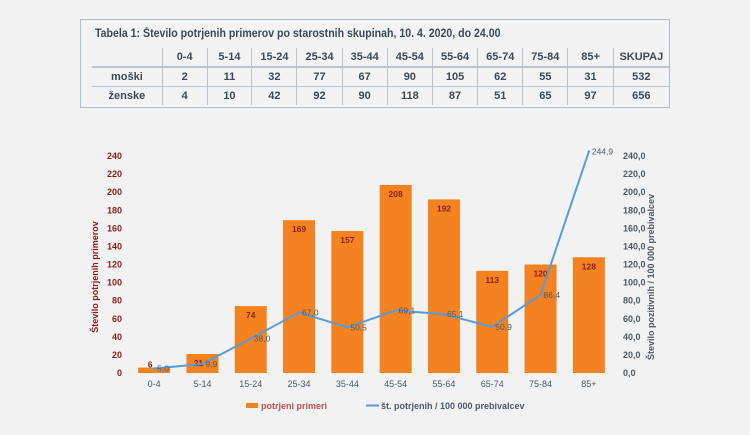 The width and height of the screenshot is (750, 435). I want to click on right-axis-tick-label: 240,0, so click(634, 156).